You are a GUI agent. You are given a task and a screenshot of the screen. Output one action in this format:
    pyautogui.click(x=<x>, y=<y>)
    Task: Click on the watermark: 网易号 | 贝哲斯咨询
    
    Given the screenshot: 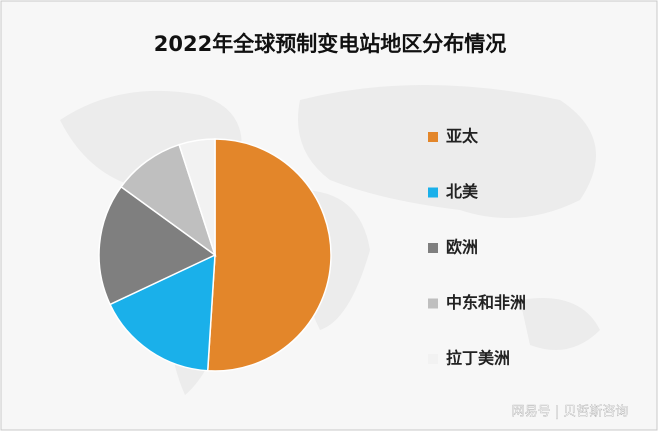 What is the action you would take?
    pyautogui.click(x=570, y=412)
    